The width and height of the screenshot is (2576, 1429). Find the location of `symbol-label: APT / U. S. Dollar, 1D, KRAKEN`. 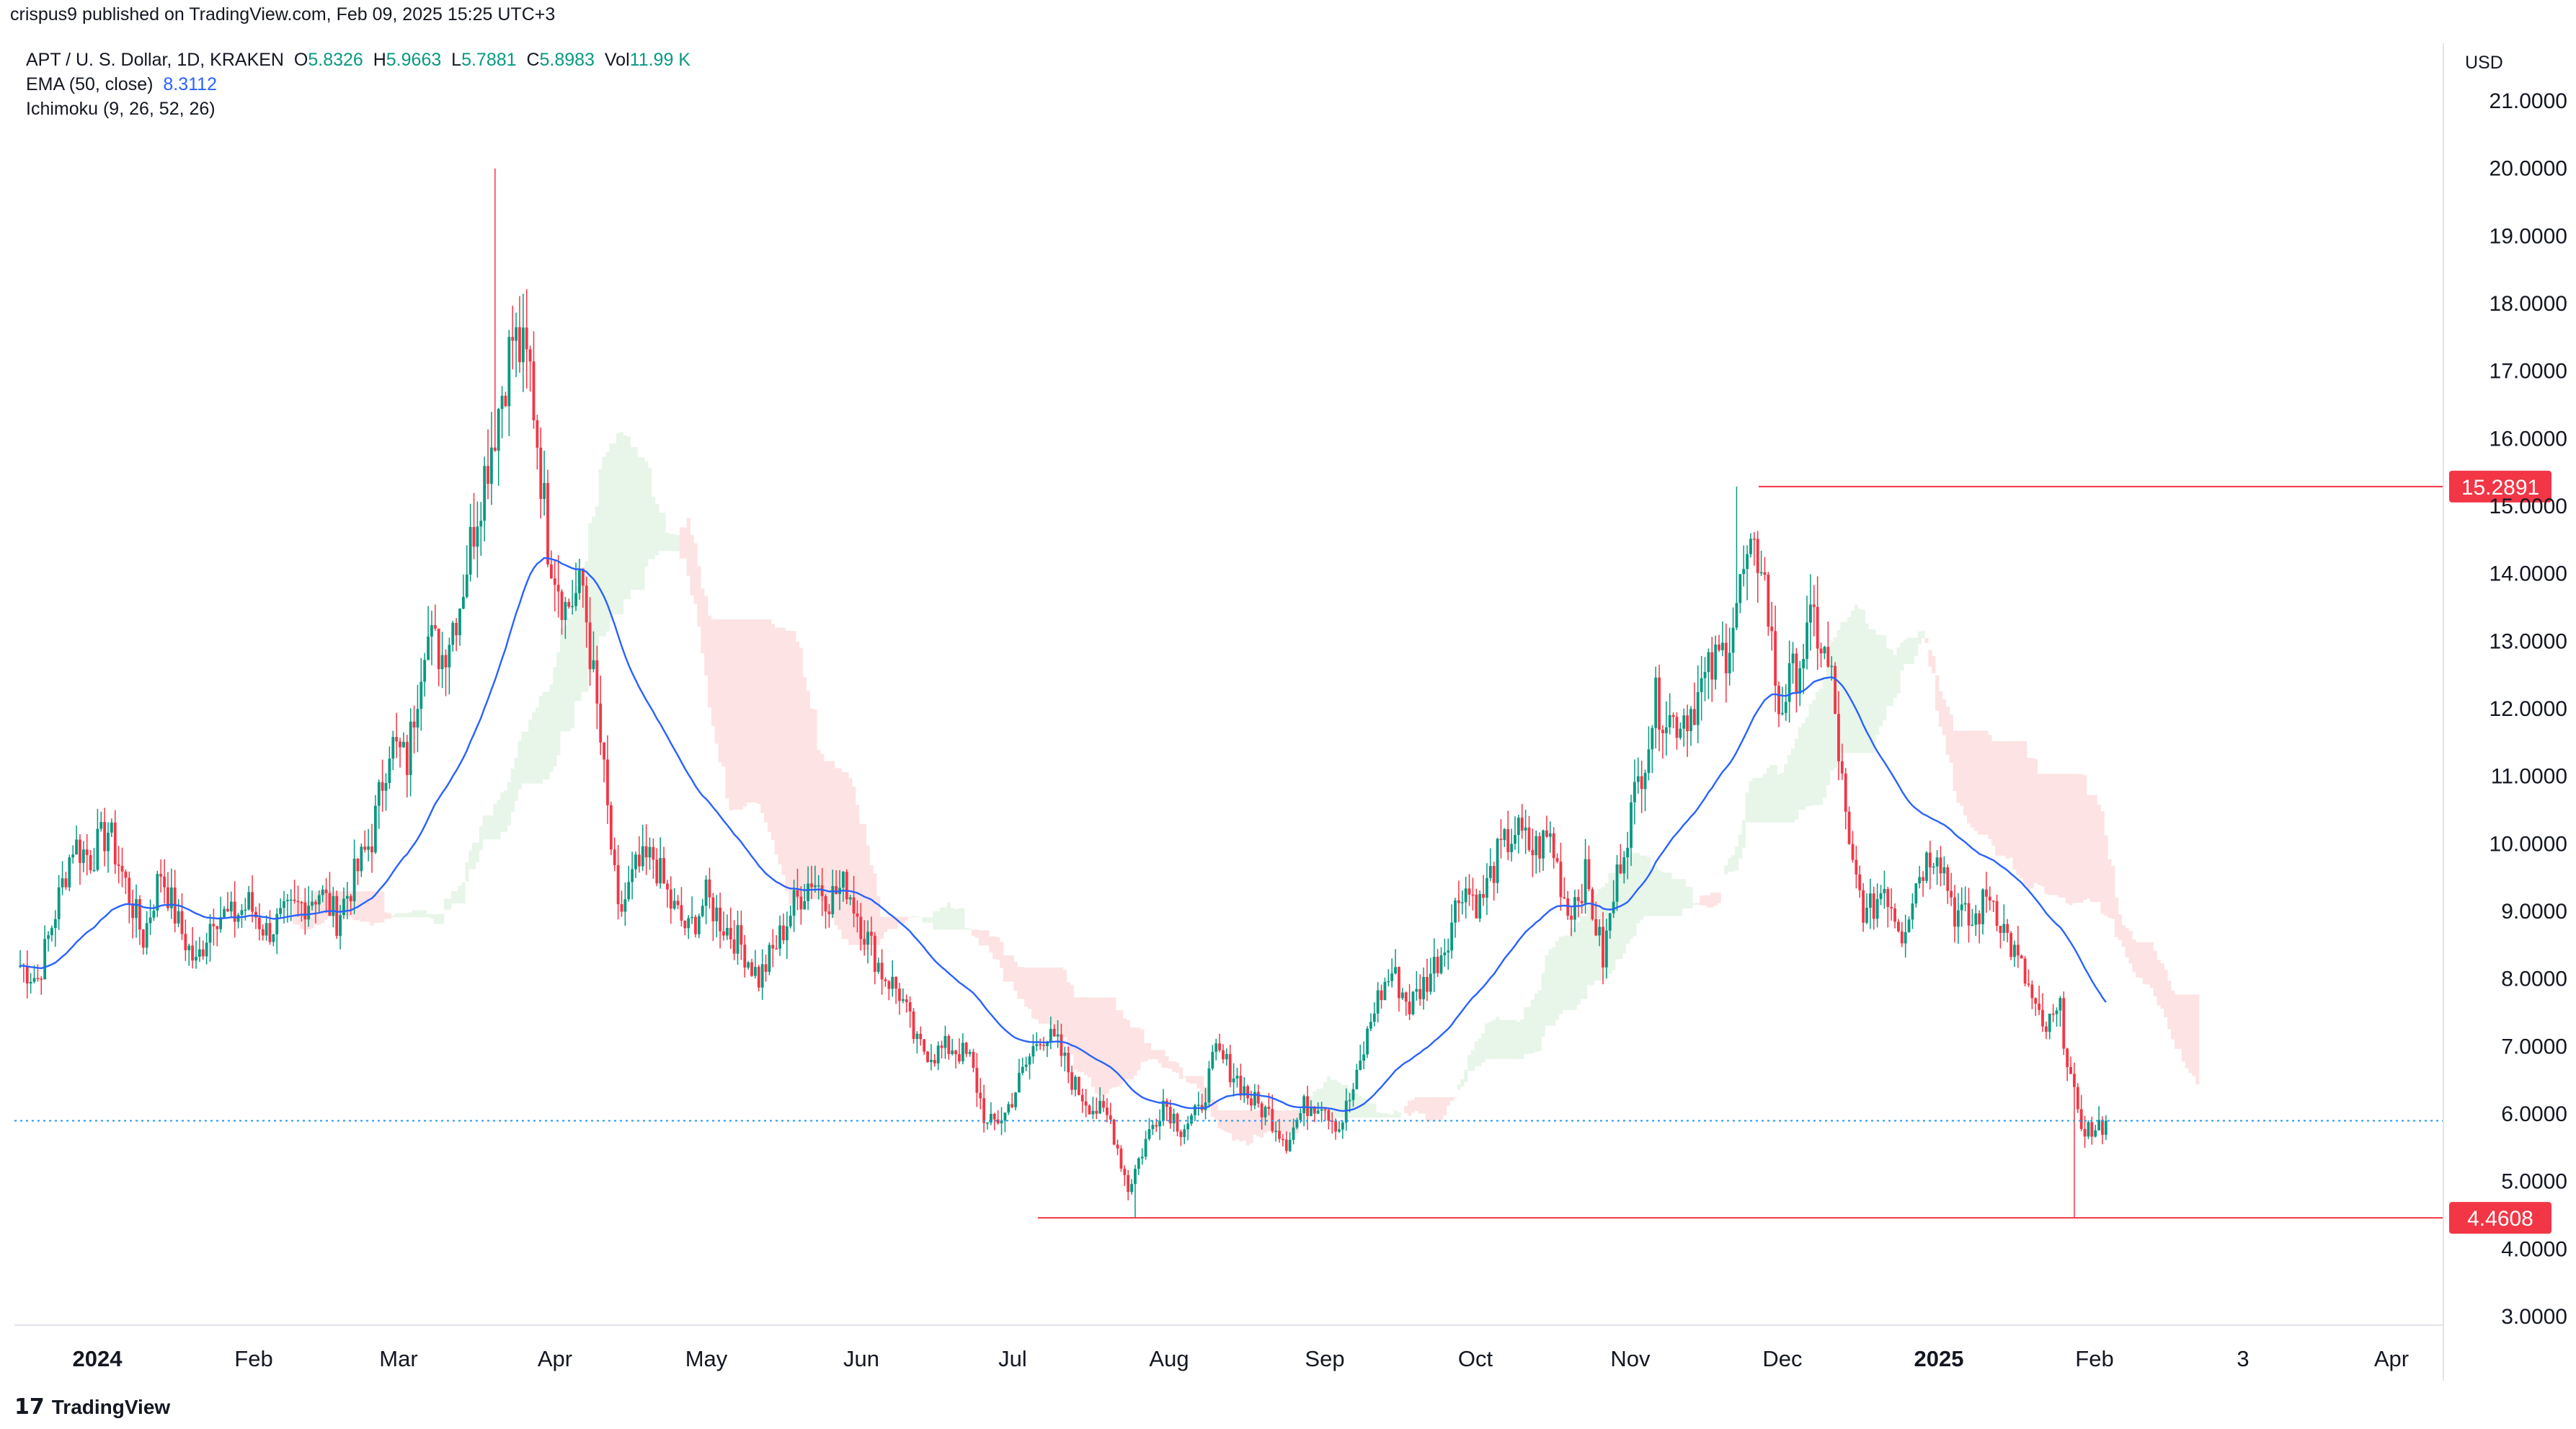

symbol-label: APT / U. S. Dollar, 1D, KRAKEN is located at coordinates (155, 60).